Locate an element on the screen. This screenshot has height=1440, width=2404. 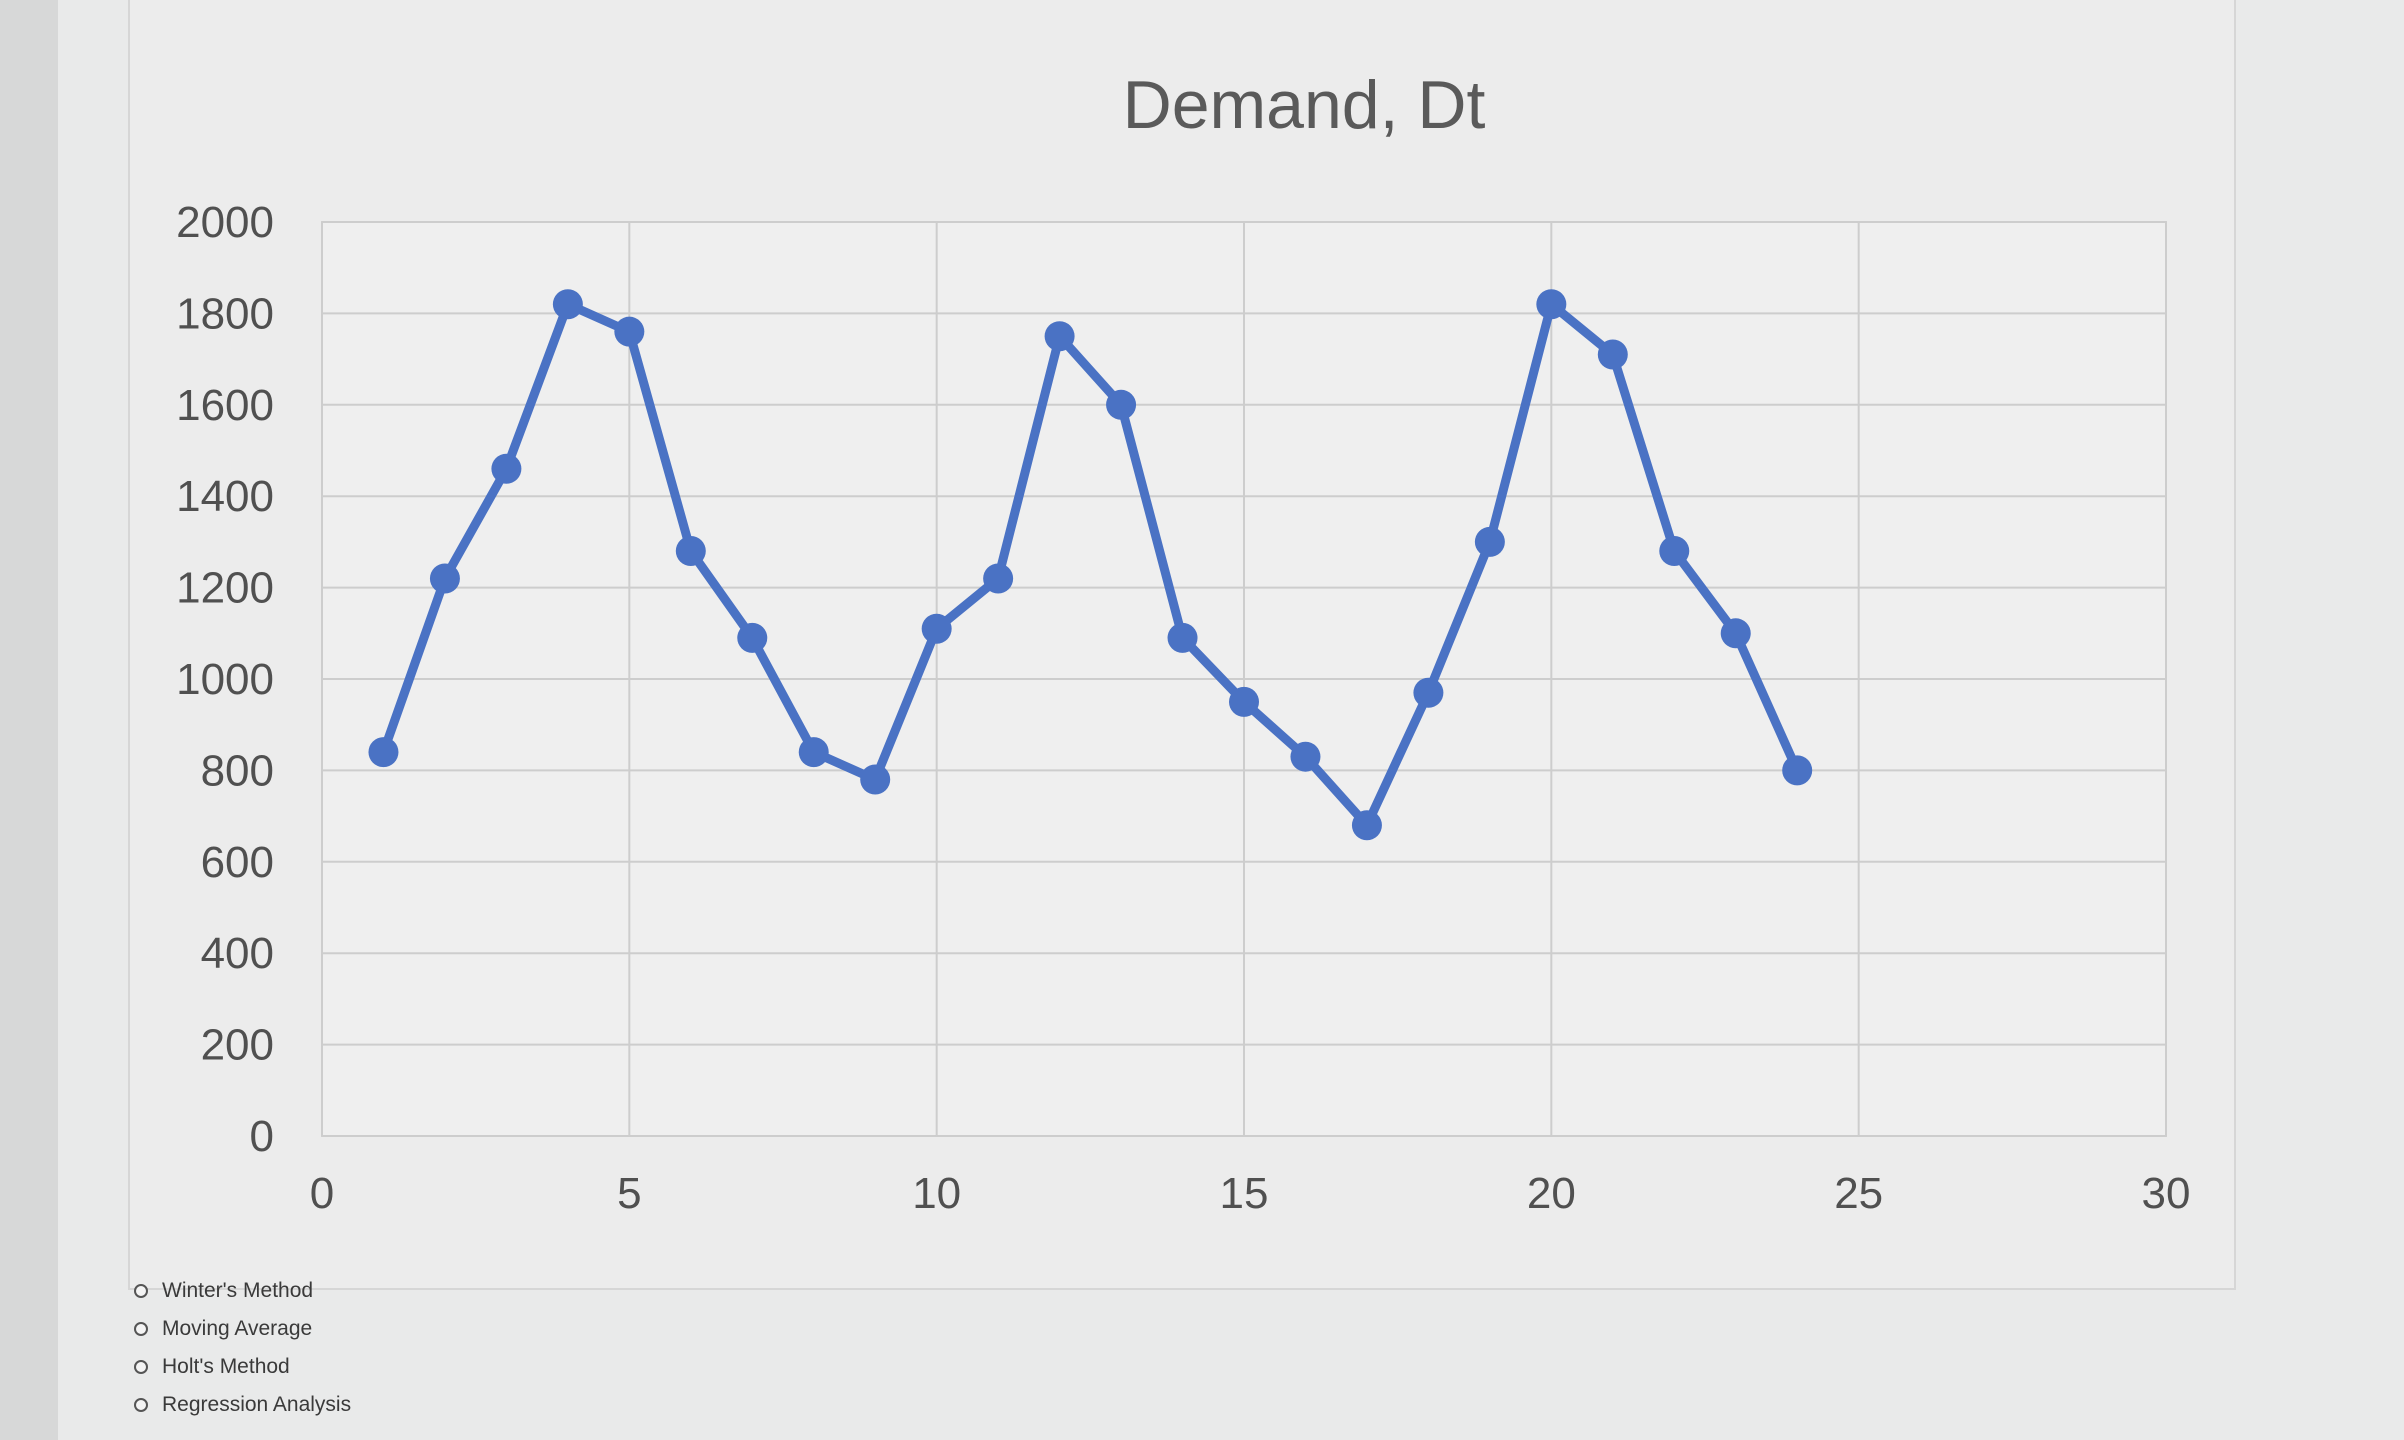
y-tick-label: 200 is located at coordinates (237, 1045).